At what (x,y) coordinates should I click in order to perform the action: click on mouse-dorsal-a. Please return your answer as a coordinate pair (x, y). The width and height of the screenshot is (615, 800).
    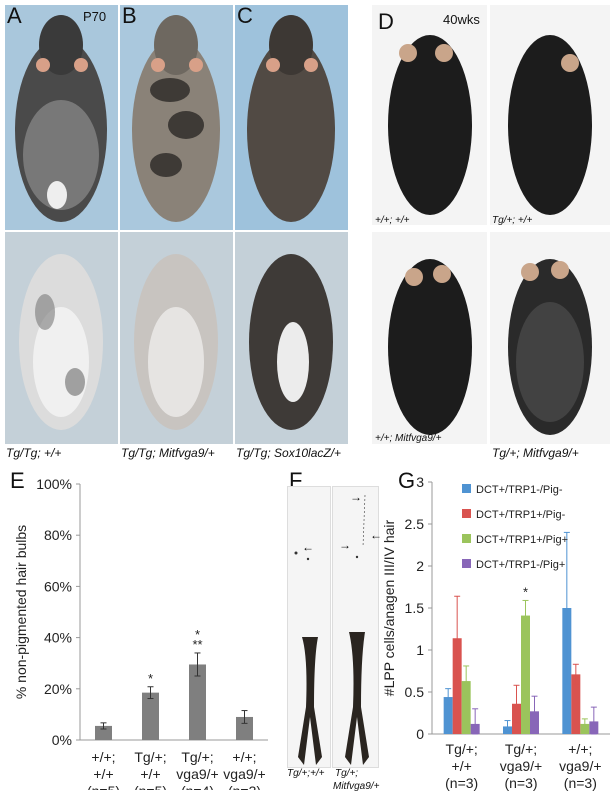
    Looking at the image, I should click on (61, 118).